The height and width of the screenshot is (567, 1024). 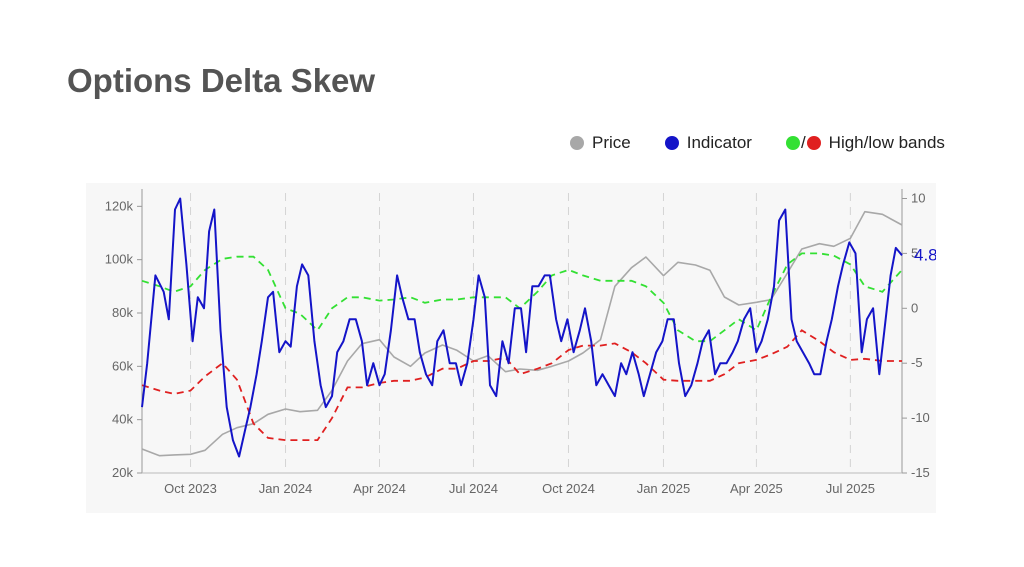 What do you see at coordinates (664, 488) in the screenshot?
I see `x-tick-label: Jan 2025` at bounding box center [664, 488].